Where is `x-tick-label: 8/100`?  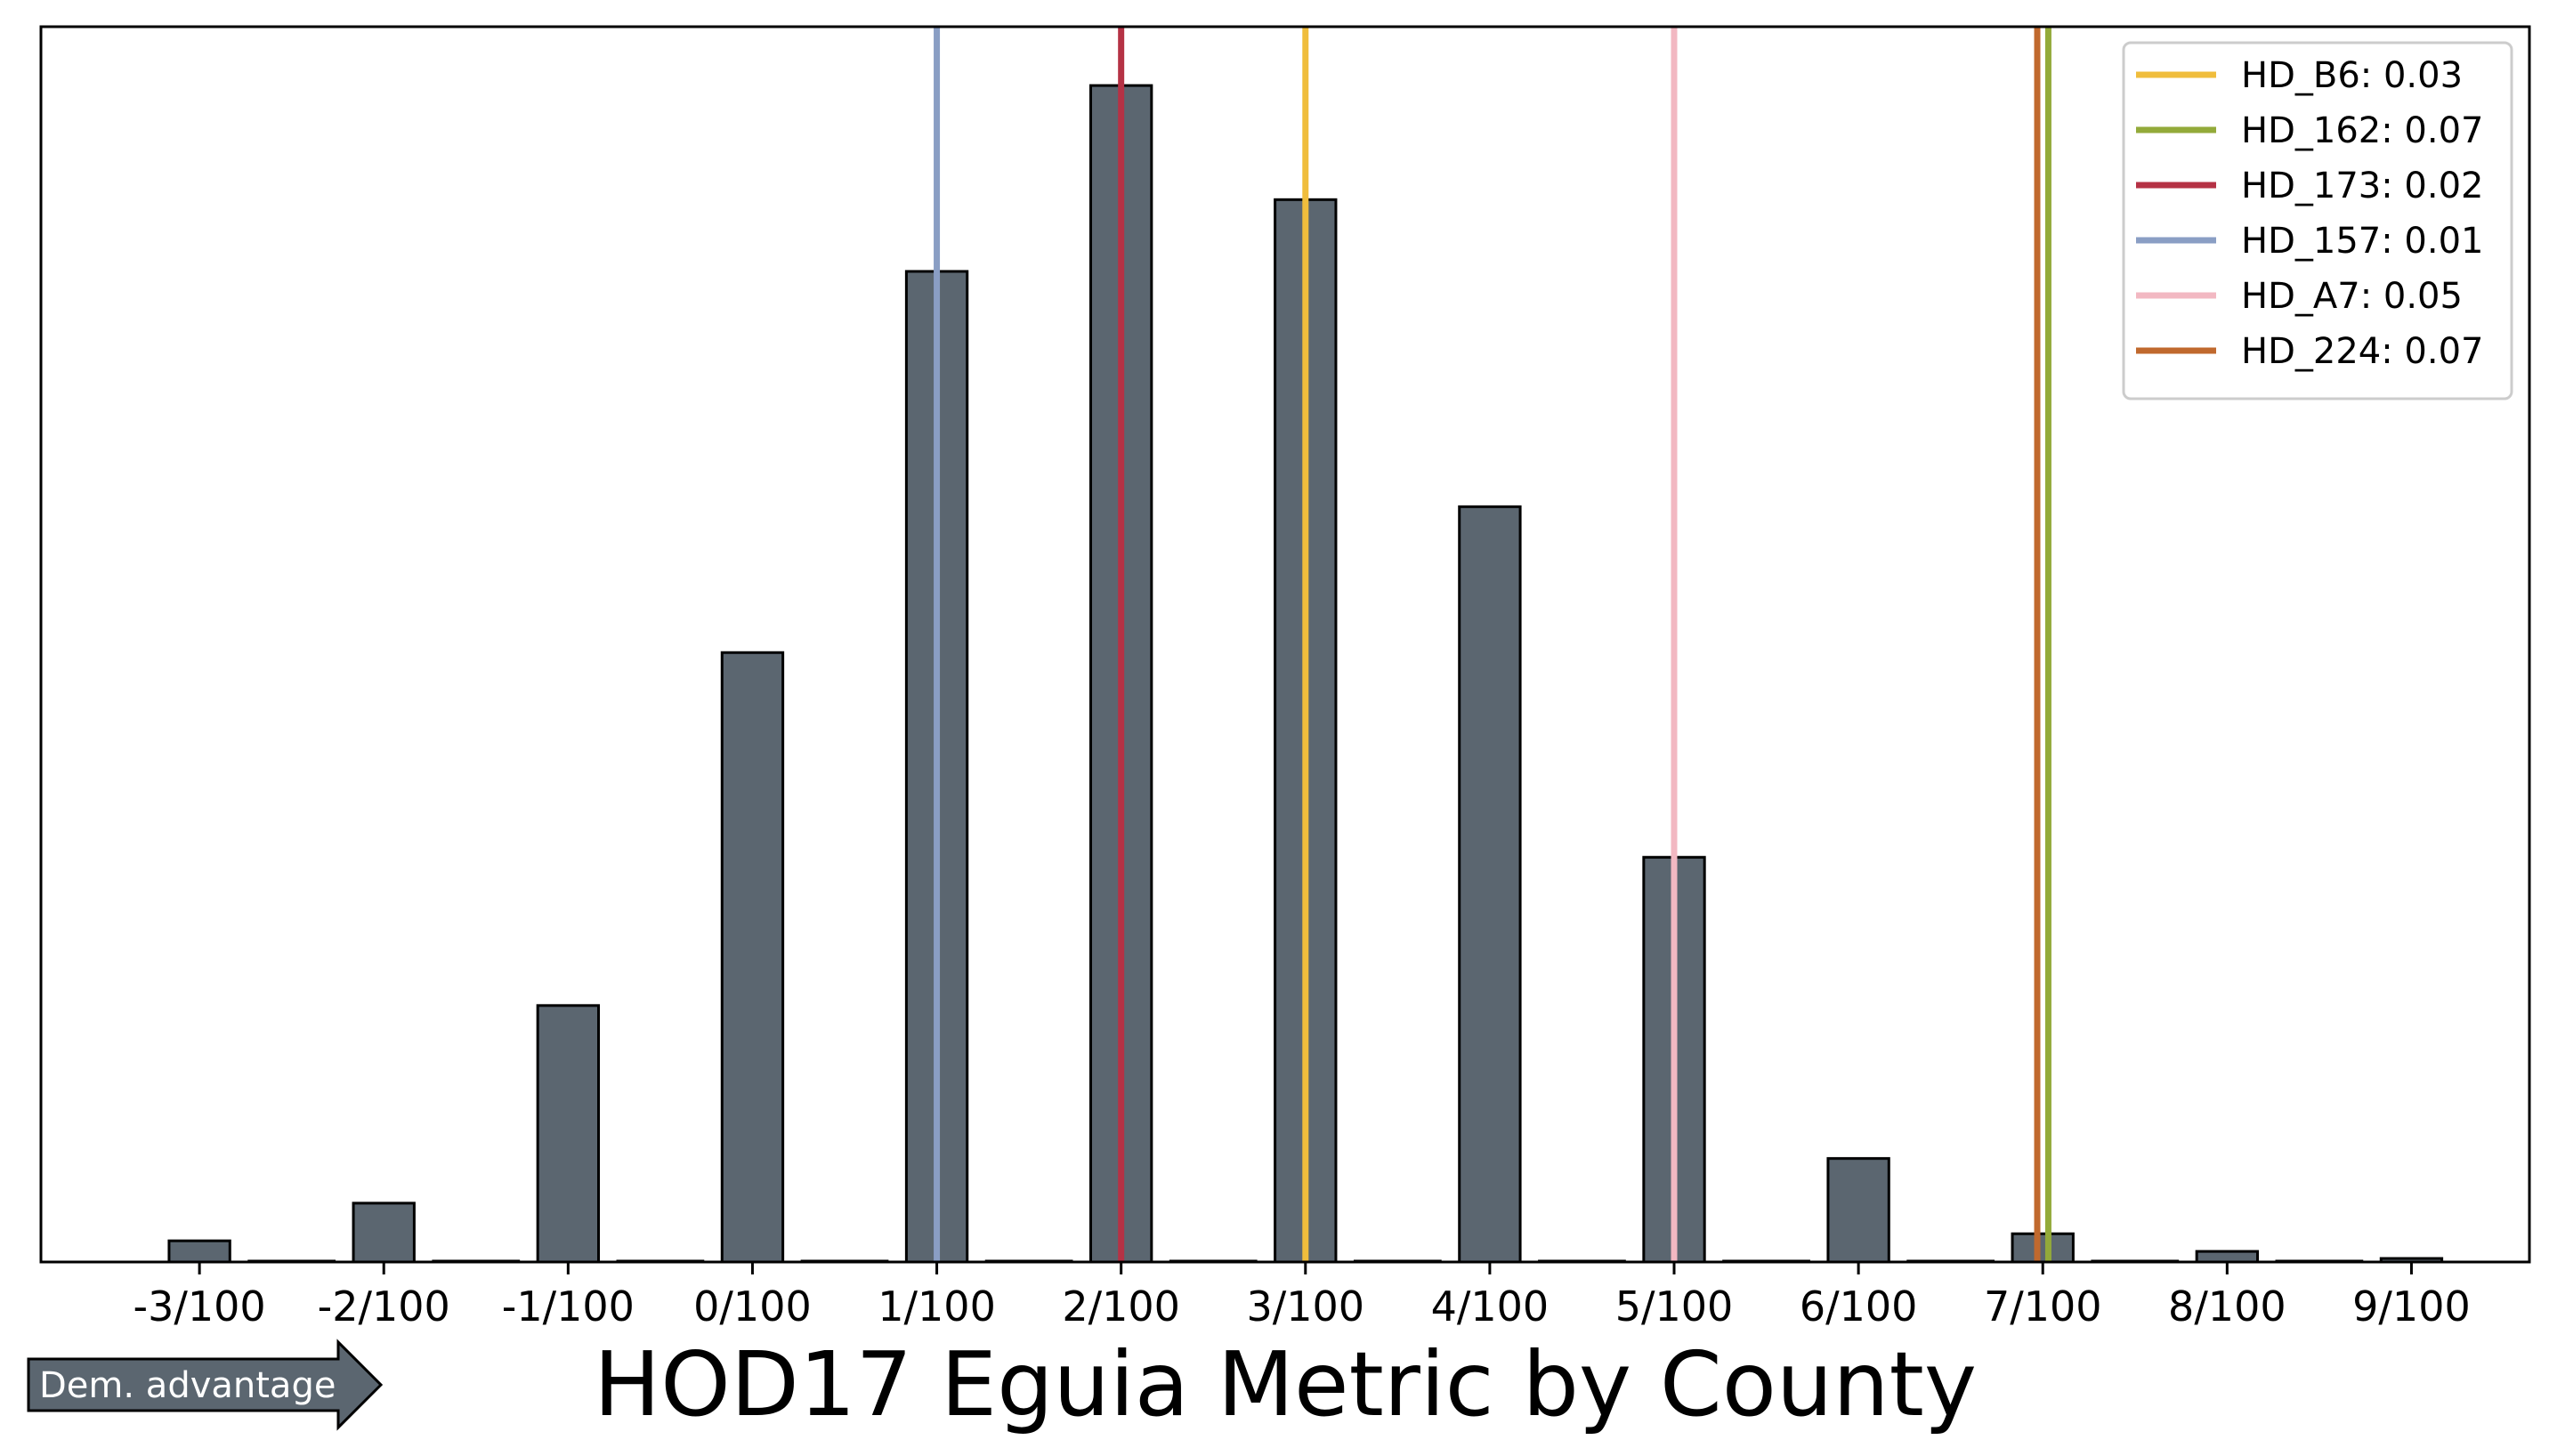 x-tick-label: 8/100 is located at coordinates (2227, 1306).